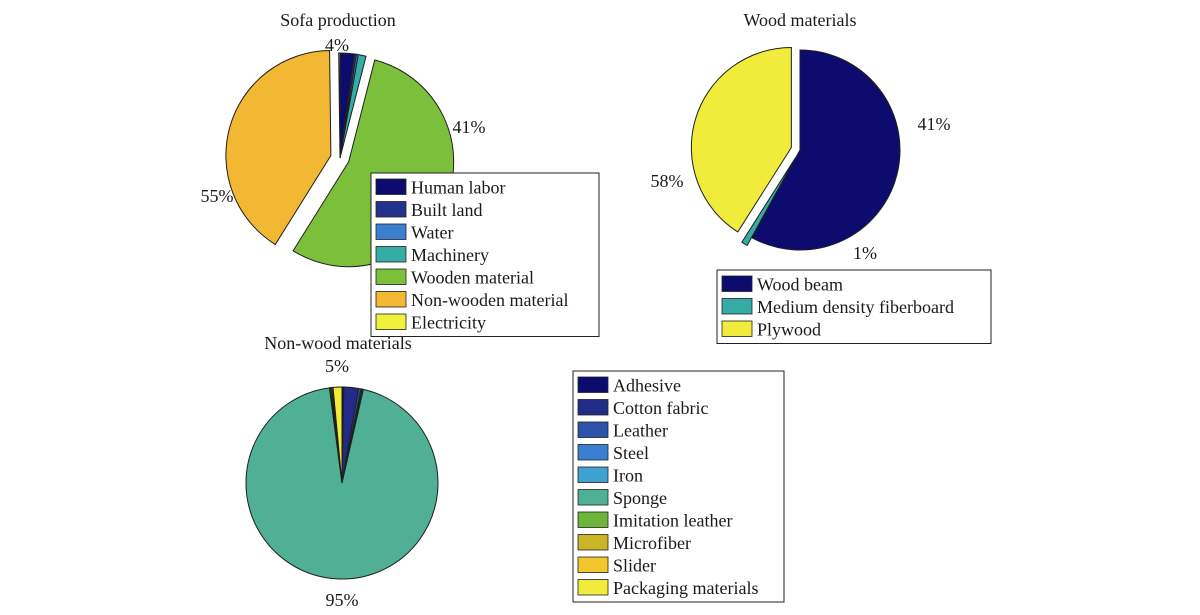 The image size is (1200, 615). What do you see at coordinates (391, 321) in the screenshot?
I see `legend-swatch-electricity` at bounding box center [391, 321].